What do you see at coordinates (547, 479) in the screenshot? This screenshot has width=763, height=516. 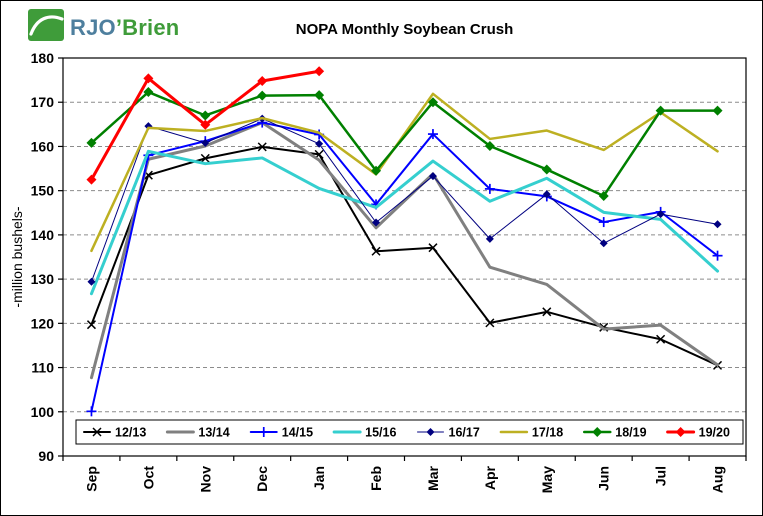 I see `x-tick-label: May` at bounding box center [547, 479].